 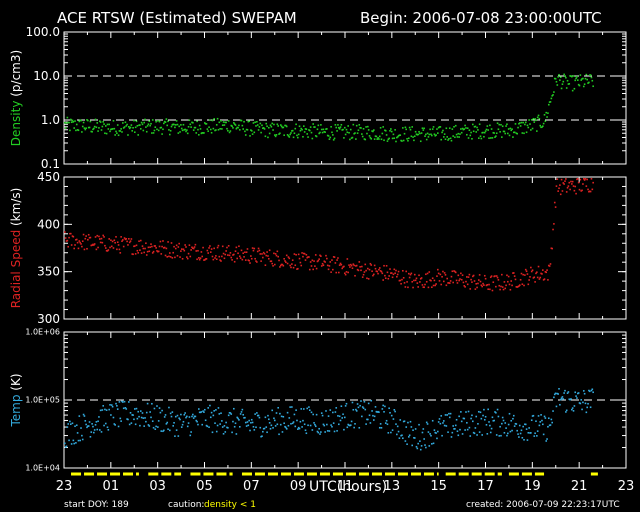 What do you see at coordinates (157, 486) in the screenshot?
I see `x-tick-label: 03` at bounding box center [157, 486].